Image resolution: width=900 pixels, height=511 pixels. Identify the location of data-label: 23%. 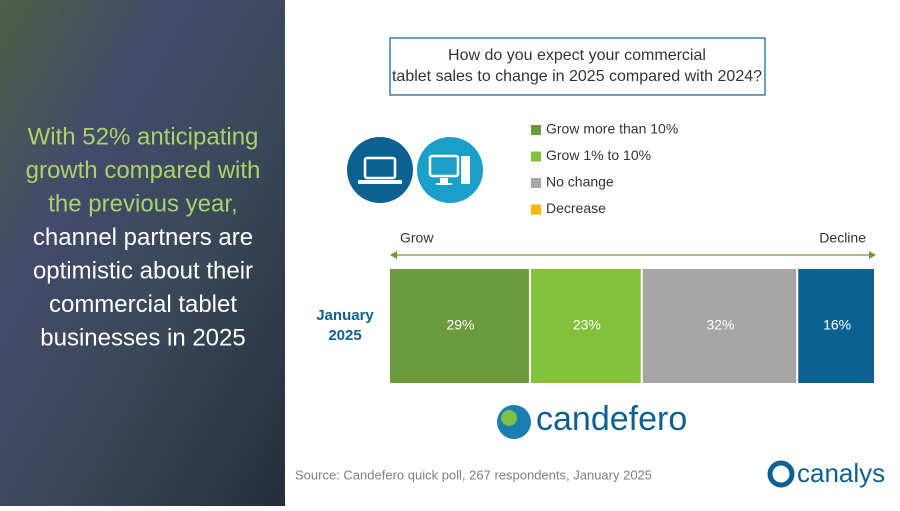
(587, 325).